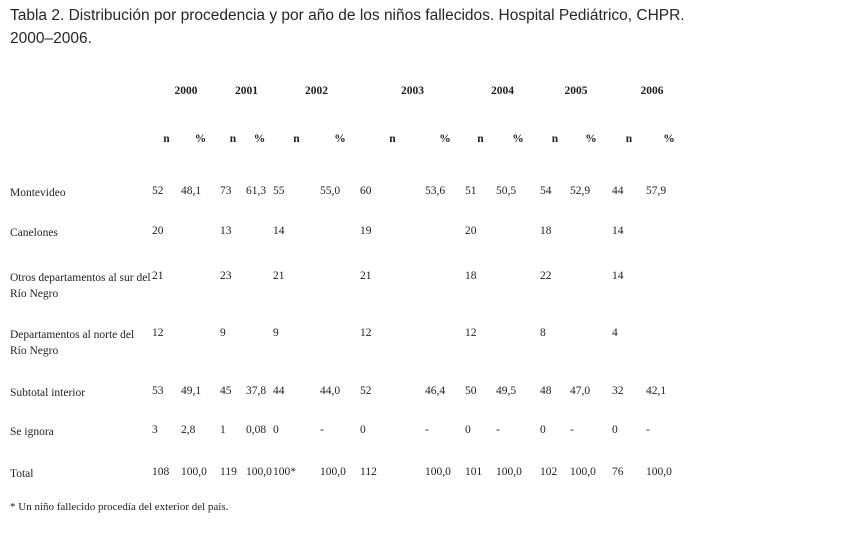 Image resolution: width=851 pixels, height=536 pixels. I want to click on cell-n: 13, so click(226, 231).